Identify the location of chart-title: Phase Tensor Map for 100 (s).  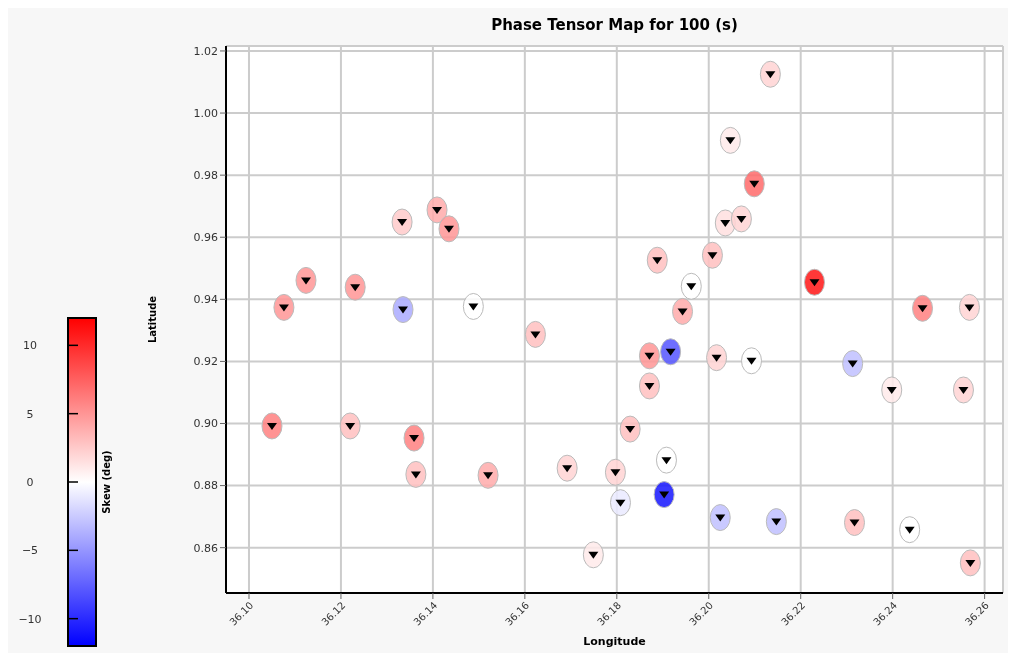
(614, 25).